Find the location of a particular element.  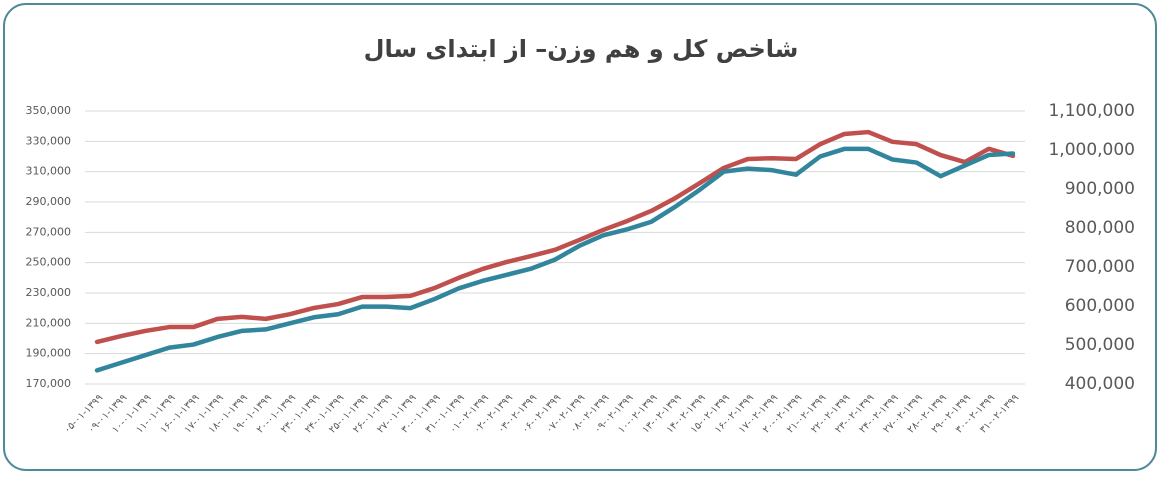

y2-tick-label: 500,000 is located at coordinates (1100, 345).